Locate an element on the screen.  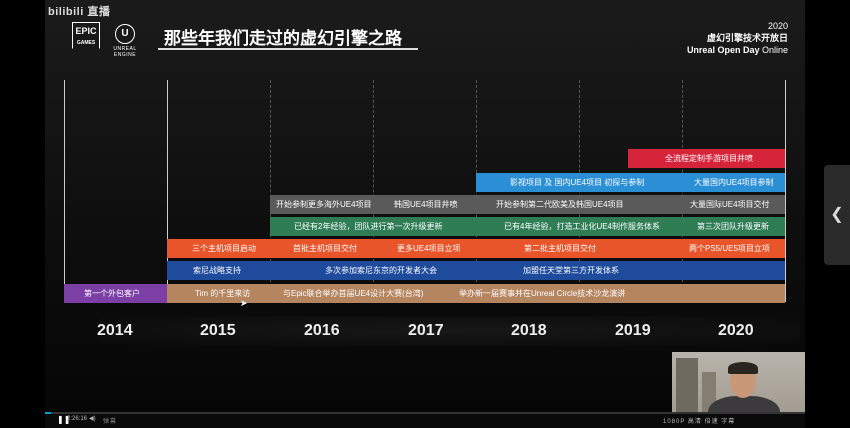
year-glow is located at coordinates (450, 331).